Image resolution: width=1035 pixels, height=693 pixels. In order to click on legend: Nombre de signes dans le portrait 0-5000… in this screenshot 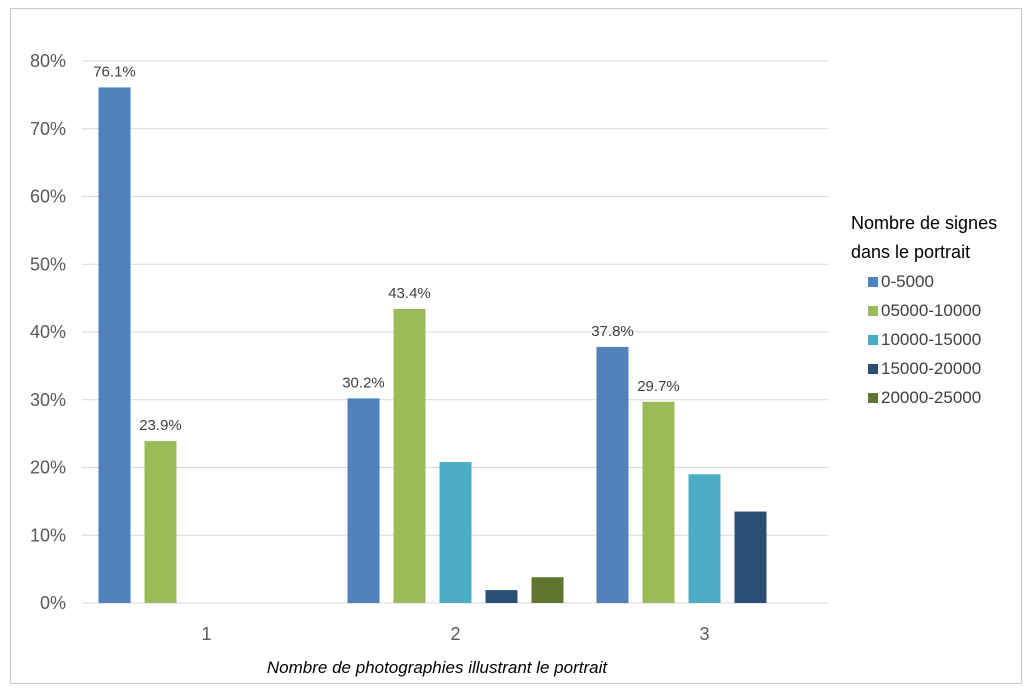, I will do `click(941, 310)`.